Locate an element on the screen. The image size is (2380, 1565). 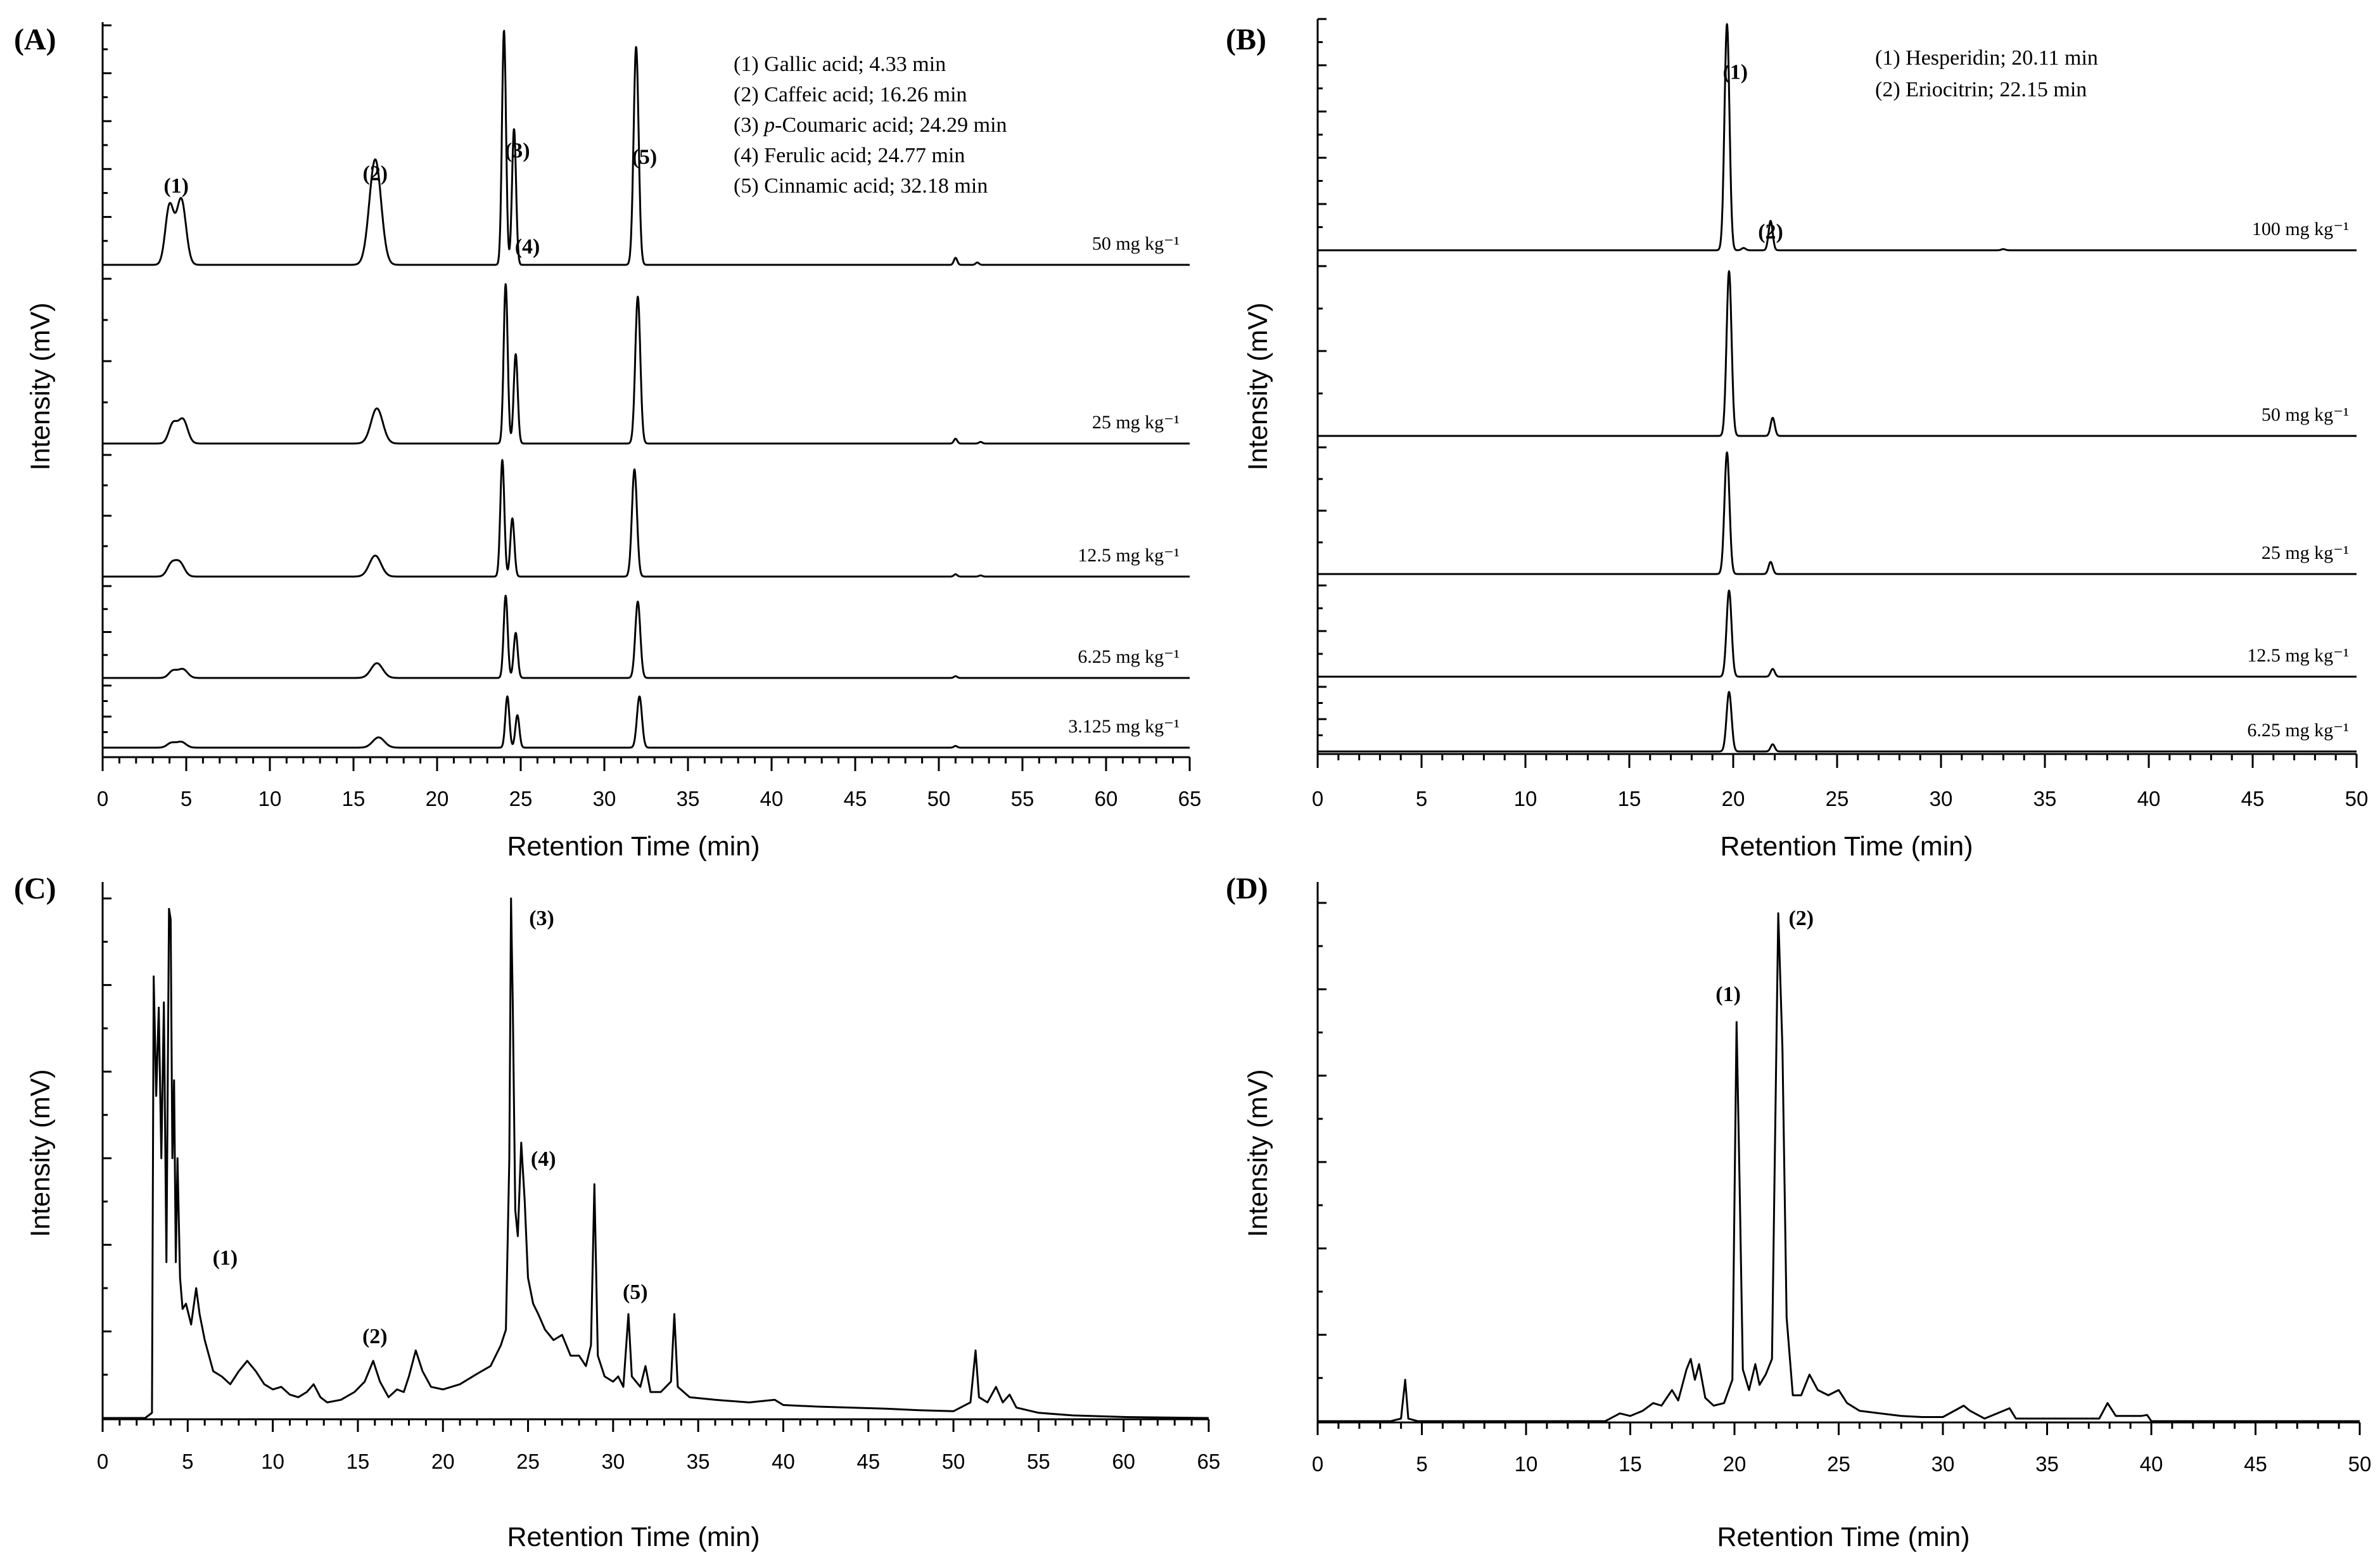
legend-text-pre: Gallic acid; 4.33 min is located at coordinates (852, 64).